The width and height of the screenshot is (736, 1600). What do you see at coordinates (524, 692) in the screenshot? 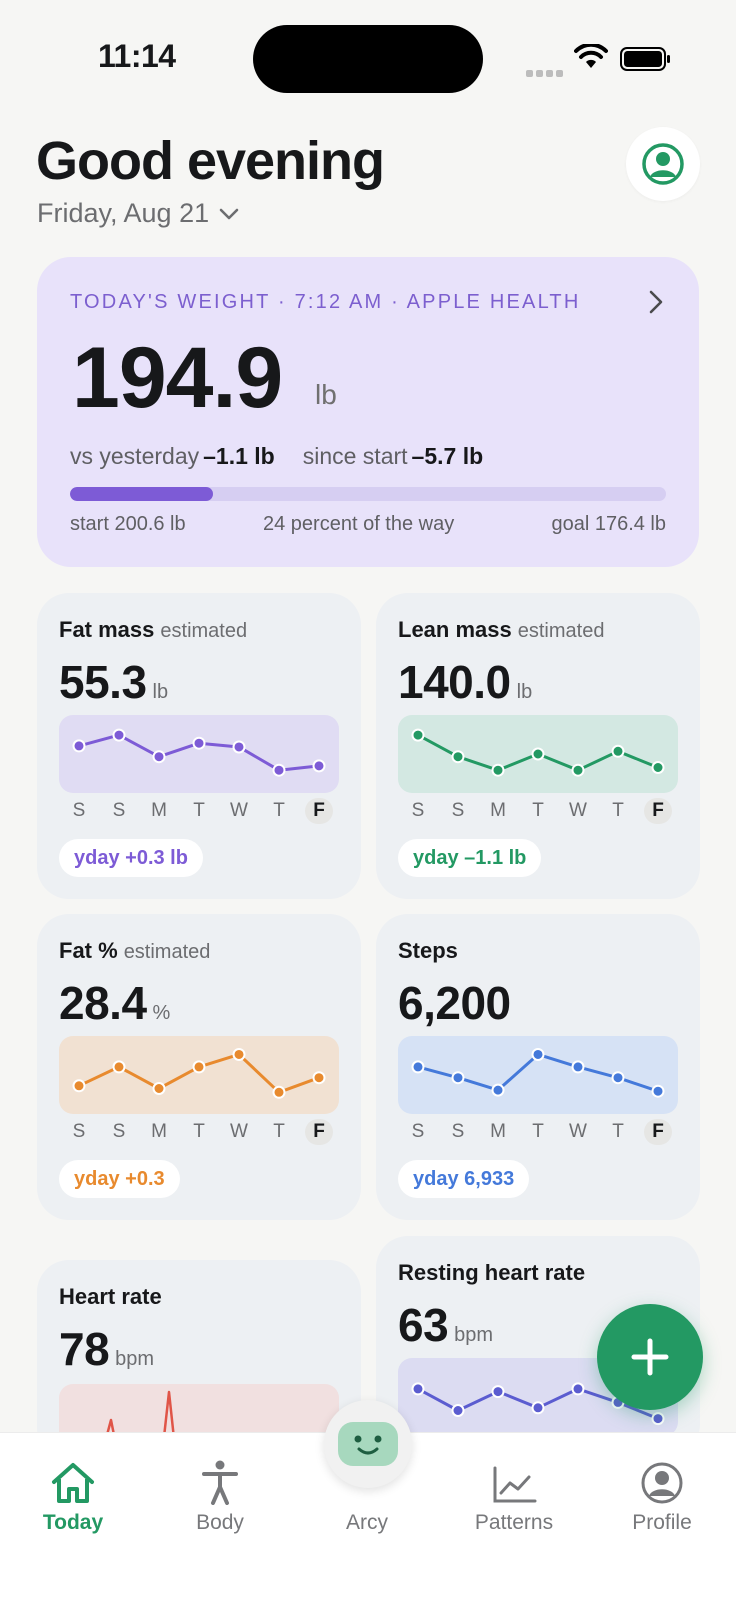
I see `lean-mass-unit: lb` at bounding box center [524, 692].